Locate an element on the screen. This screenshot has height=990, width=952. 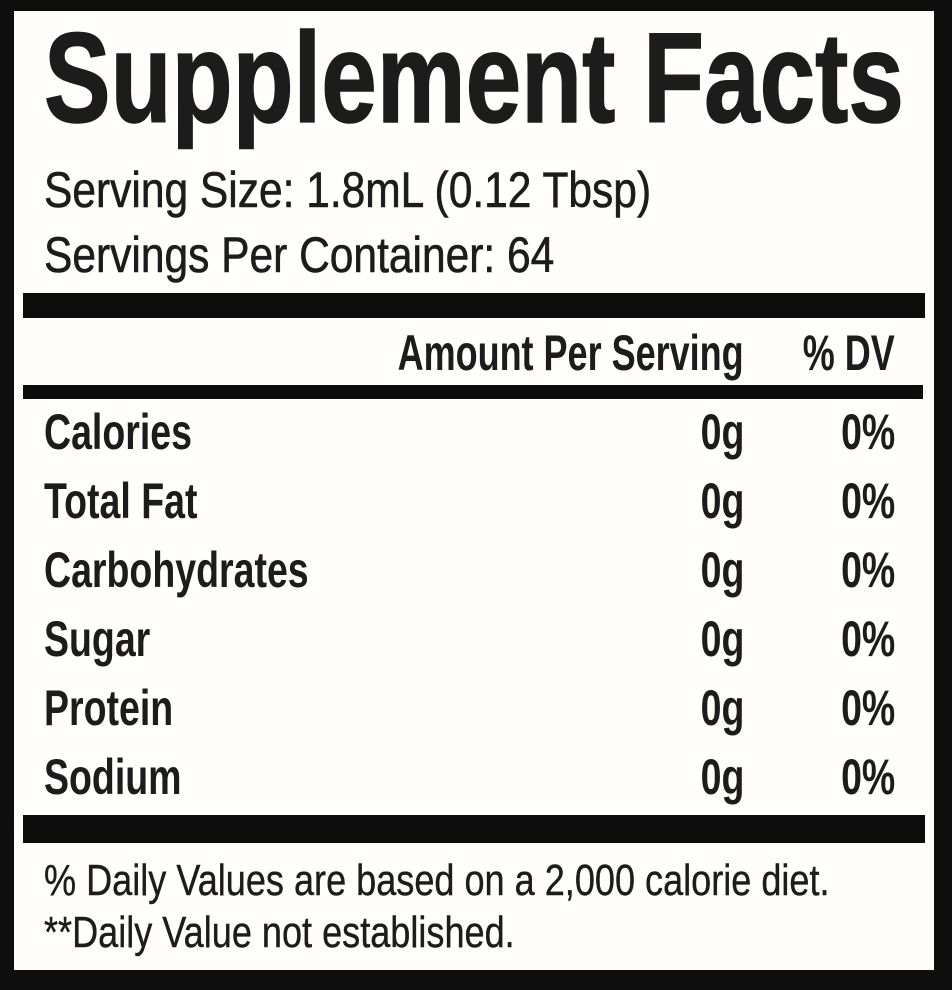
label-title: Supplement Facts is located at coordinates (497, 78).